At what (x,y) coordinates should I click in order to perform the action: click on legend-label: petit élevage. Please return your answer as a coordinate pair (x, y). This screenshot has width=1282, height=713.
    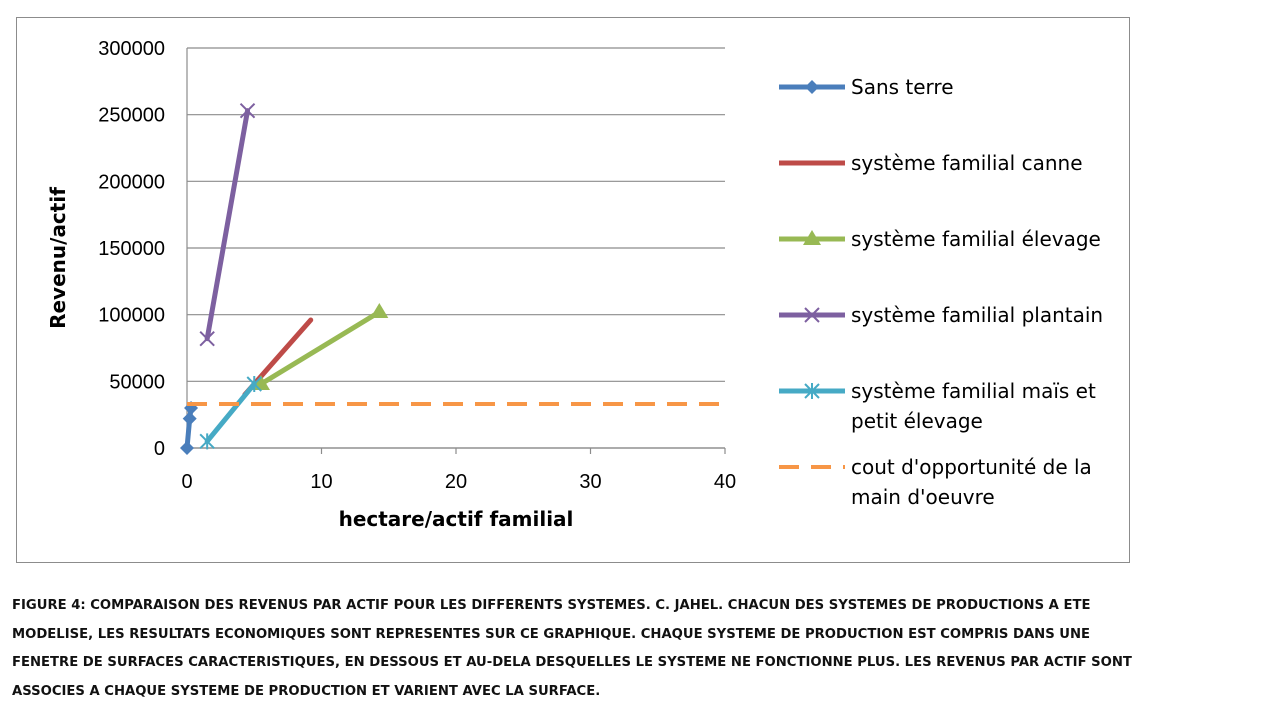
    Looking at the image, I should click on (917, 421).